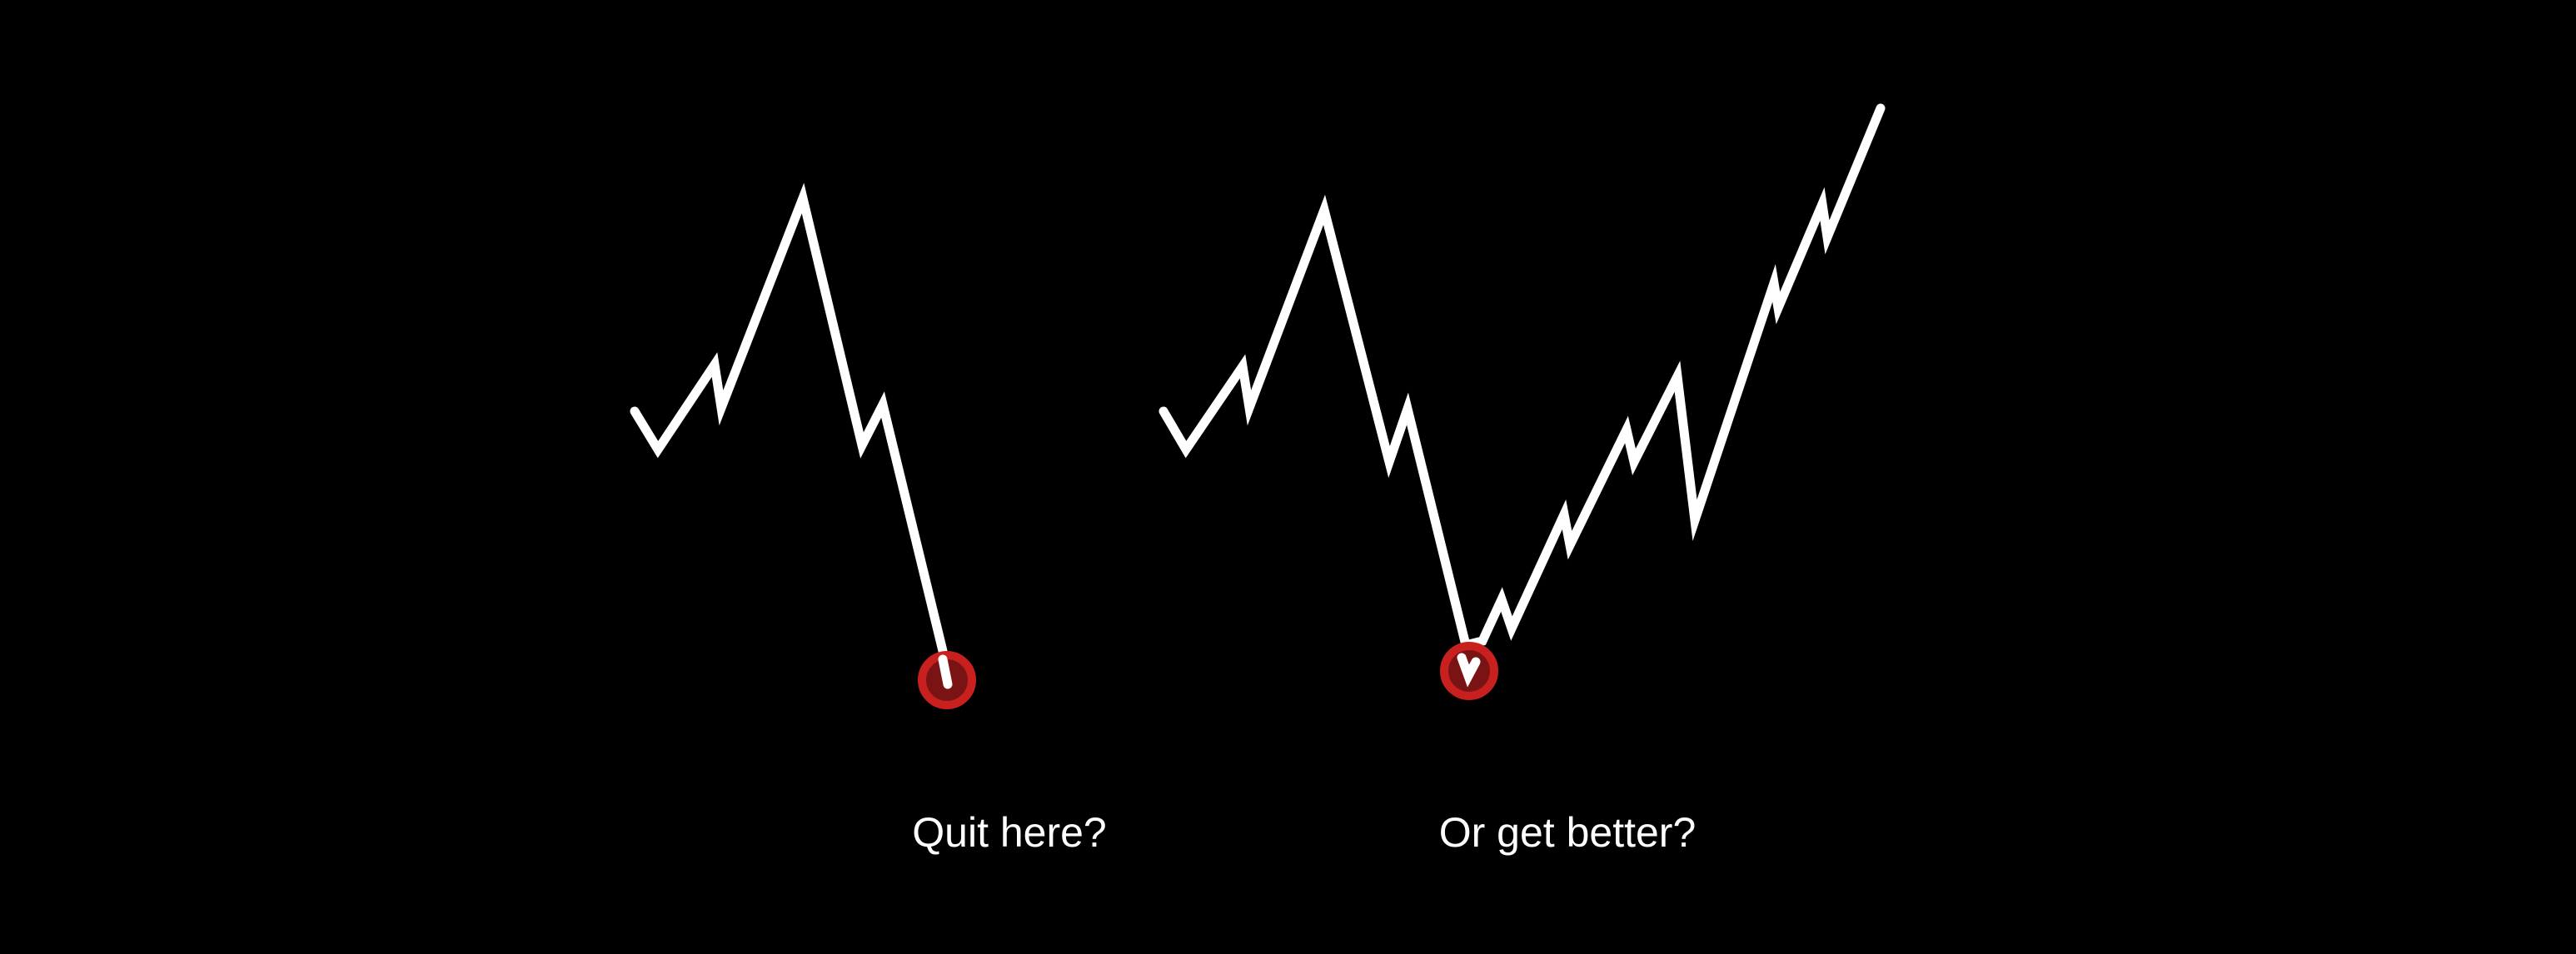 The image size is (2576, 954). Describe the element at coordinates (946, 671) in the screenshot. I see `left-low-point-tip` at that location.